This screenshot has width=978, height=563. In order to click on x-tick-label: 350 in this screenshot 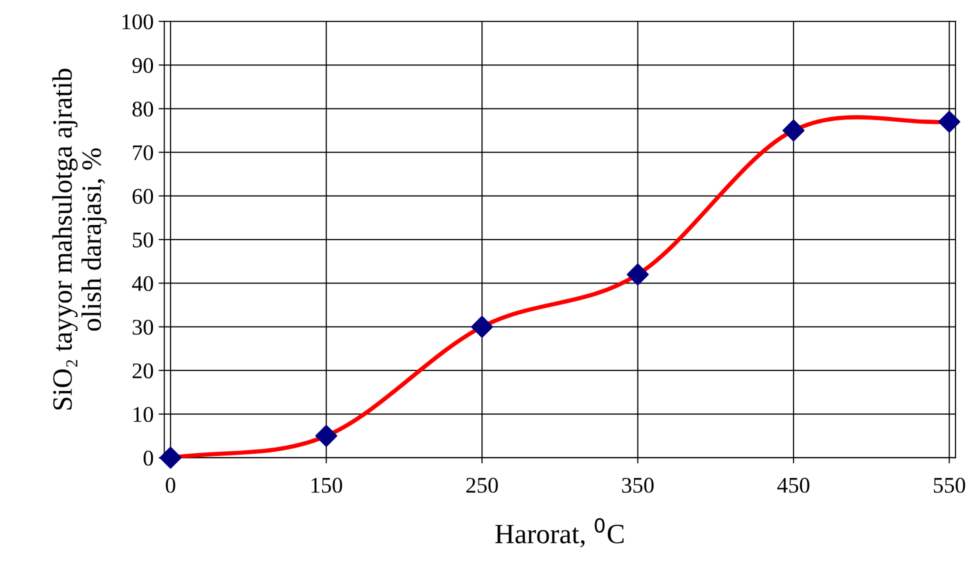, I will do `click(638, 485)`.